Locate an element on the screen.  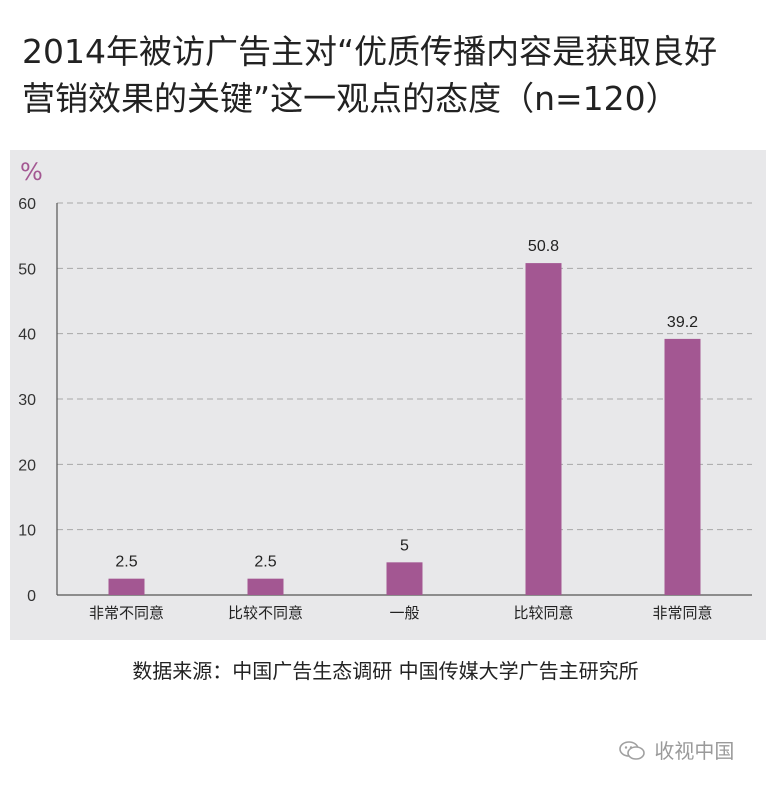
x-tick-label: 比较不同意 is located at coordinates (265, 613).